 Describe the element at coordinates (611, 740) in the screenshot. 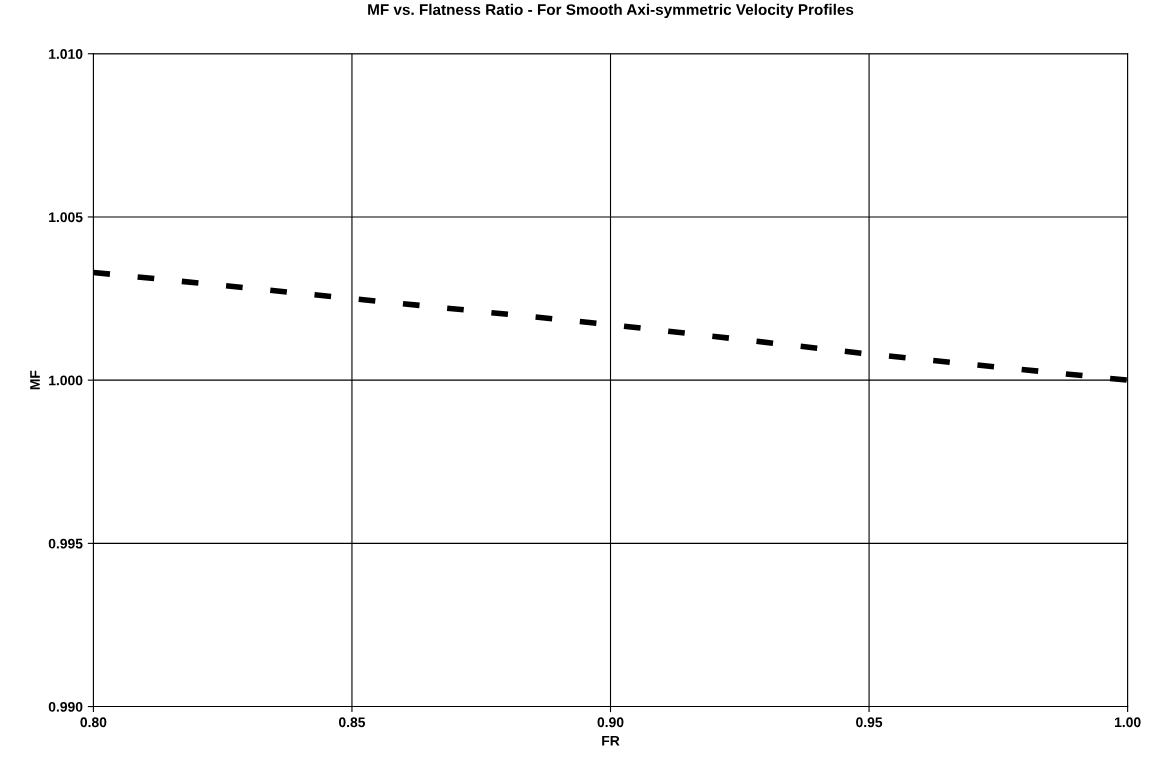

I see `x-axis-title: FR` at that location.